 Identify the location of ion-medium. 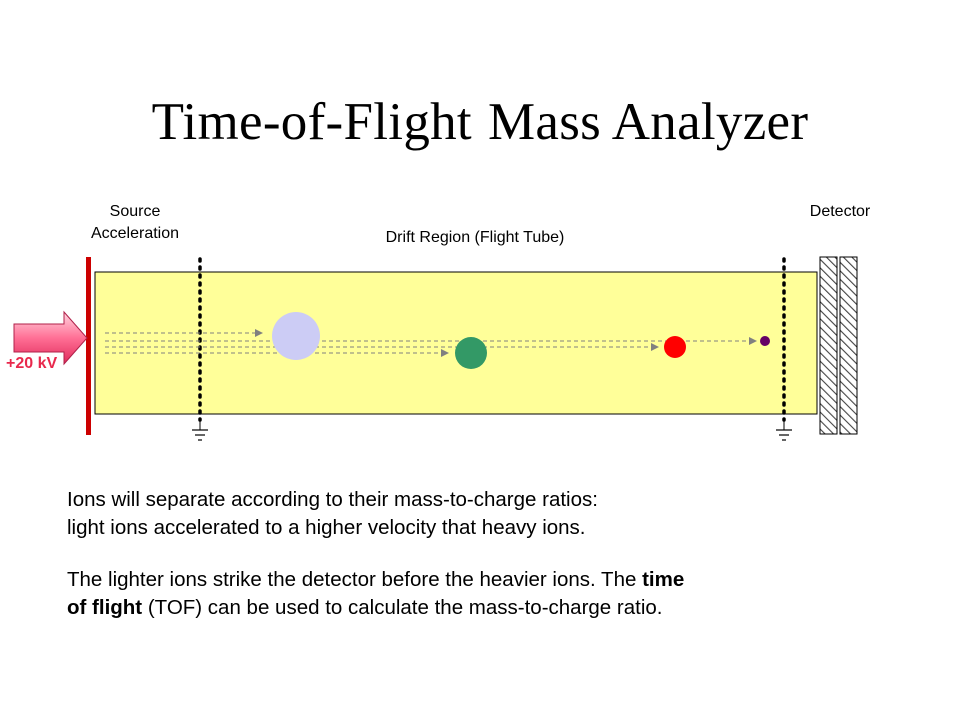
(471, 353).